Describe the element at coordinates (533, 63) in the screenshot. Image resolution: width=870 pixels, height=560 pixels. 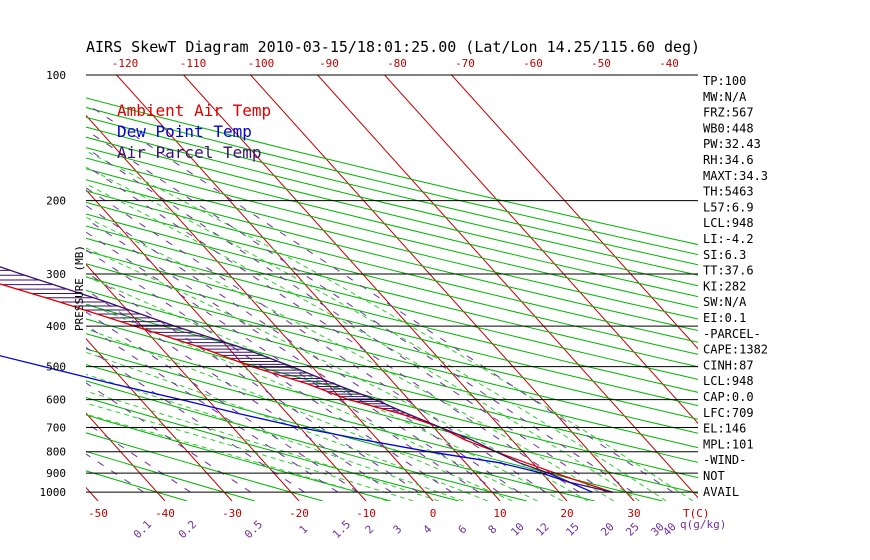
I see `top-temp-tick-label: -60` at that location.